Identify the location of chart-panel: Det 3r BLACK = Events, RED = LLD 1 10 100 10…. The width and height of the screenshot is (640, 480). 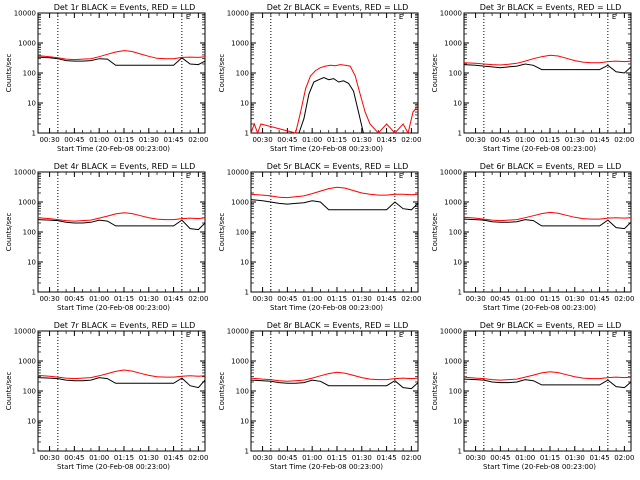
(532, 78).